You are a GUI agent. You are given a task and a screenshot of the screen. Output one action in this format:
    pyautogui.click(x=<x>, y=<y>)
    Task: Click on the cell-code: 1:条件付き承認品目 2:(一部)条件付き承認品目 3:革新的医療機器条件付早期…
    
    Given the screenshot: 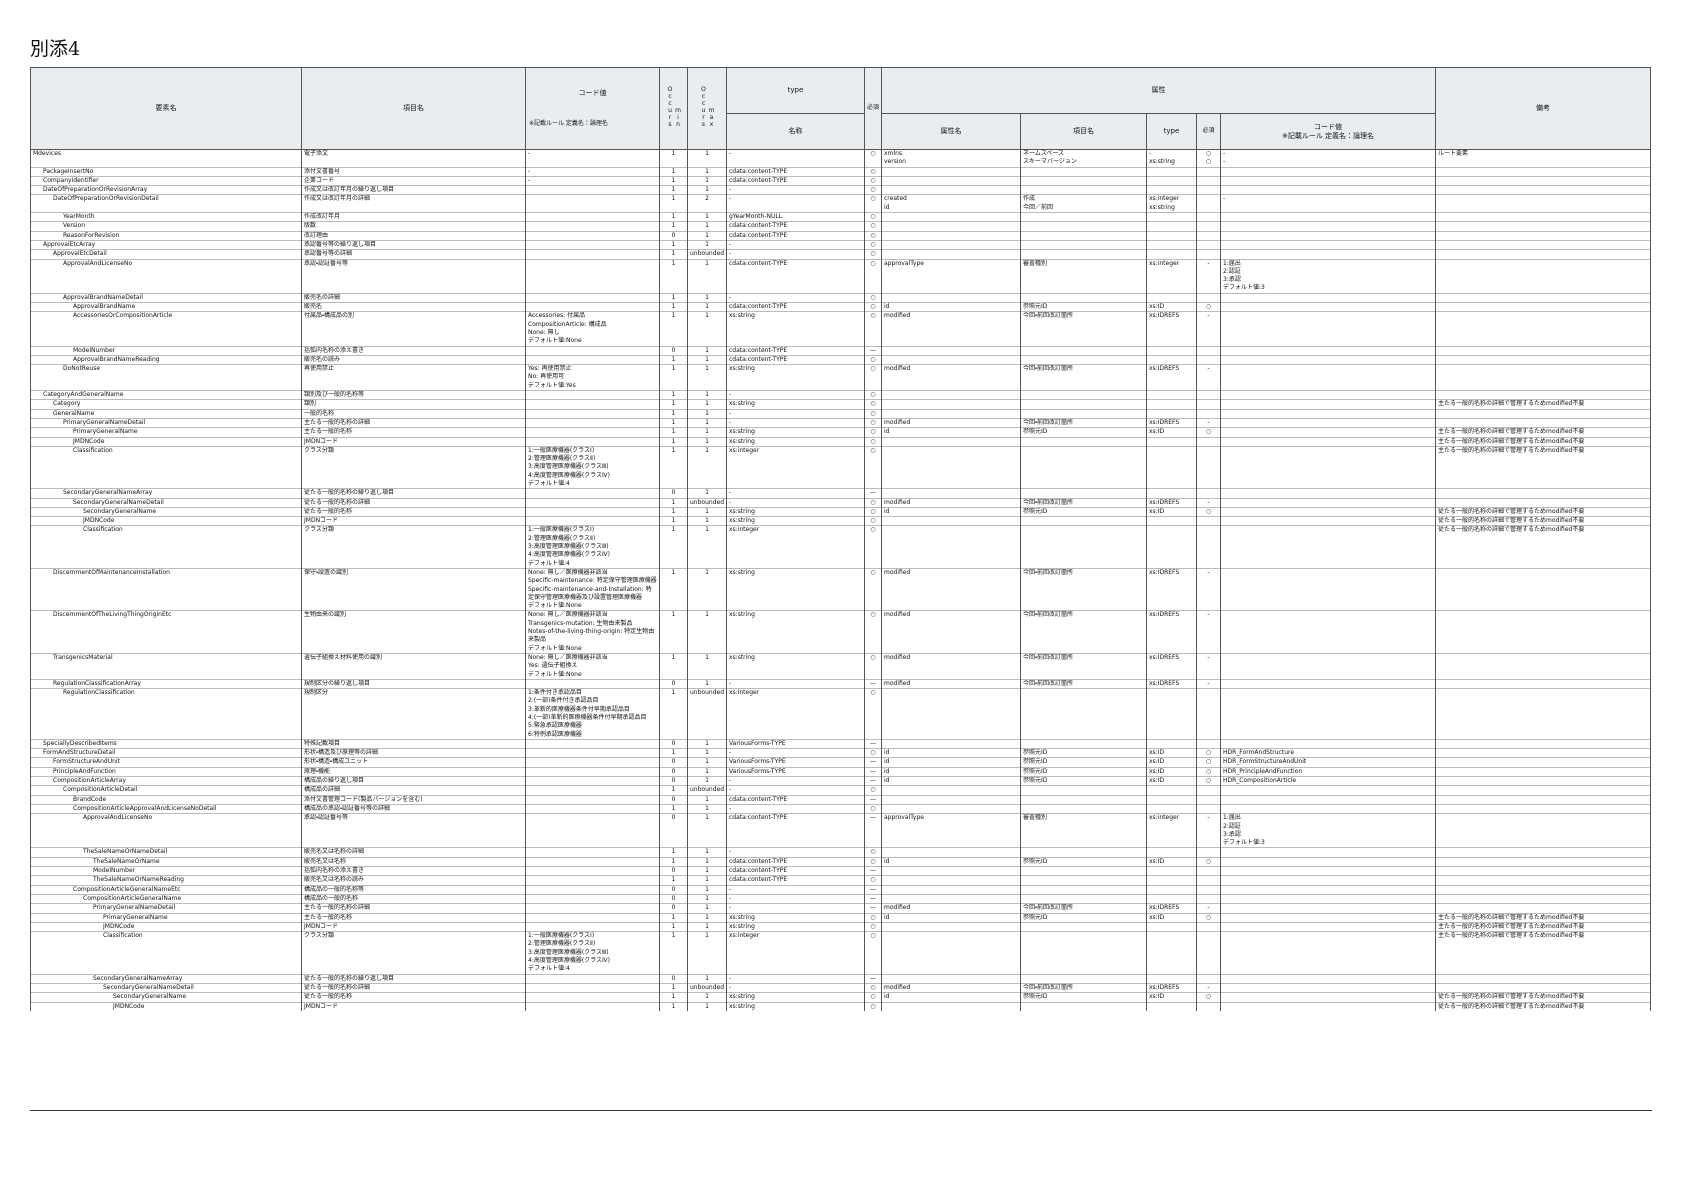 What is the action you would take?
    pyautogui.click(x=592, y=714)
    